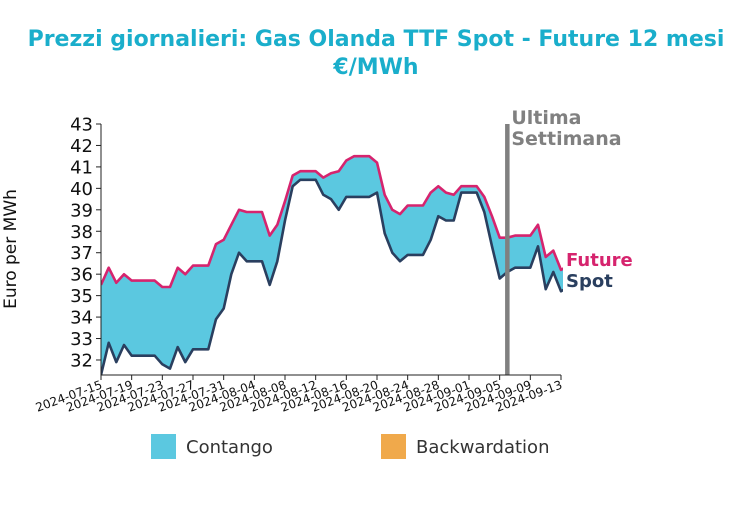 The height and width of the screenshot is (505, 752). I want to click on legend-swatch-contango, so click(163, 446).